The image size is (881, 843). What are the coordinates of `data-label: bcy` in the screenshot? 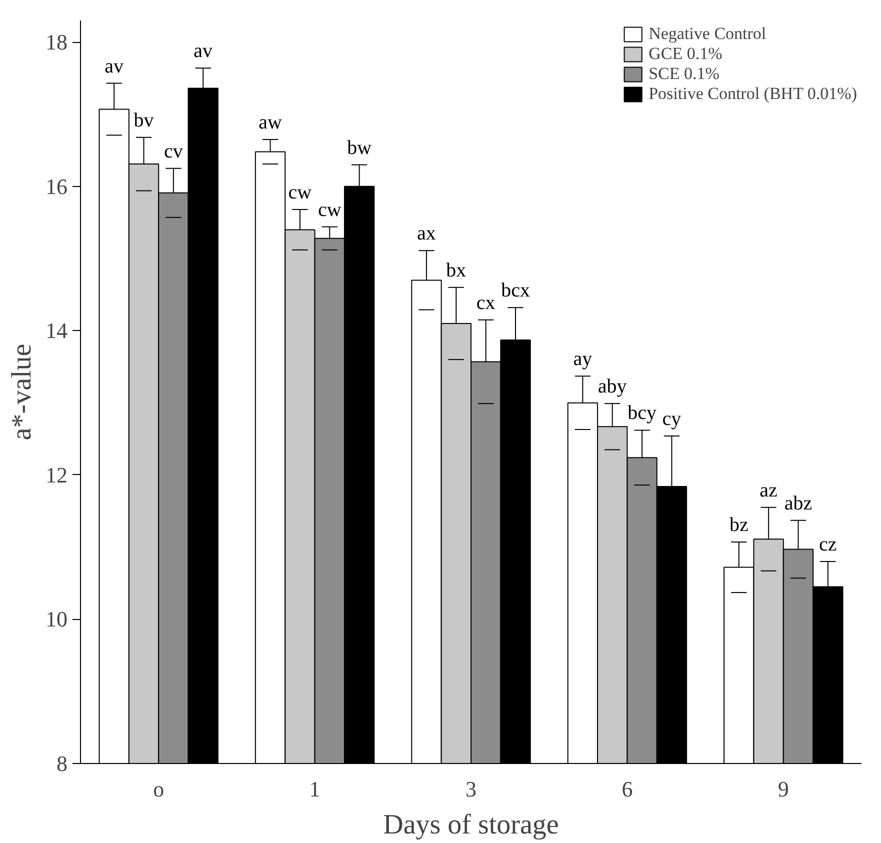 It's located at (642, 413).